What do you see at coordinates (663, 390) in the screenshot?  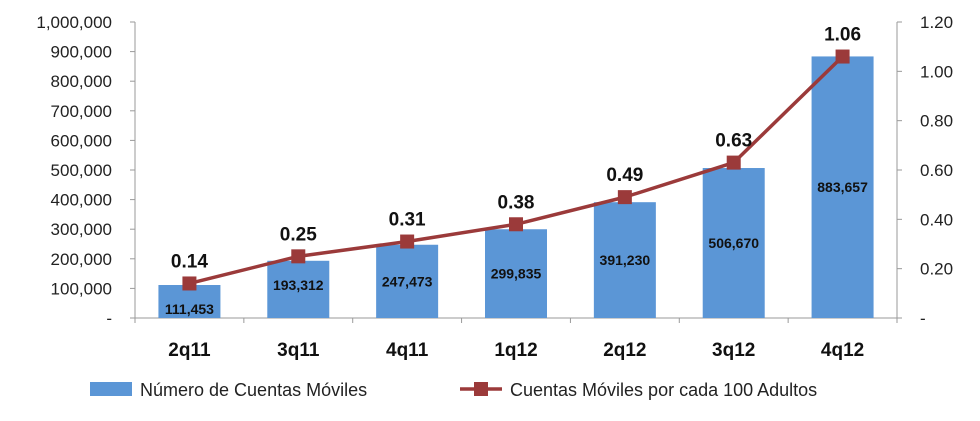 I see `legend-line-label: Cuentas Móviles por cada 100 Adultos` at bounding box center [663, 390].